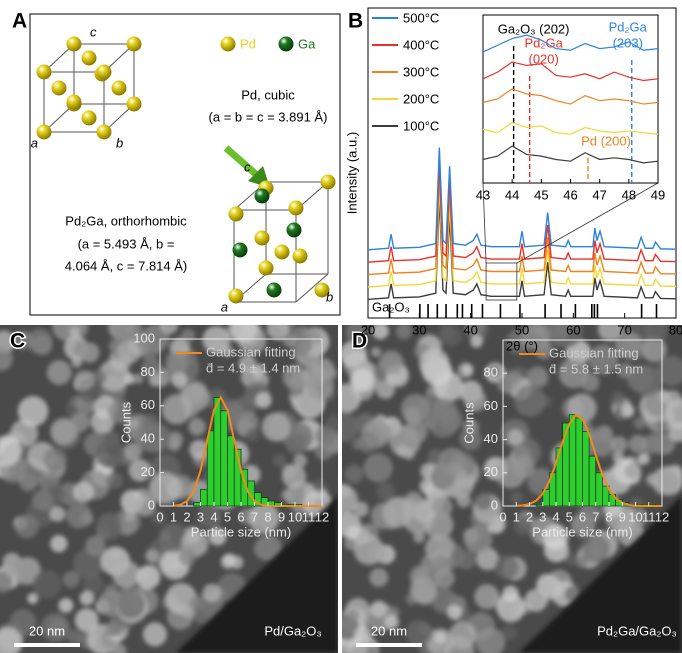 The image size is (682, 653). Describe the element at coordinates (247, 166) in the screenshot. I see `axis-letter: c` at that location.